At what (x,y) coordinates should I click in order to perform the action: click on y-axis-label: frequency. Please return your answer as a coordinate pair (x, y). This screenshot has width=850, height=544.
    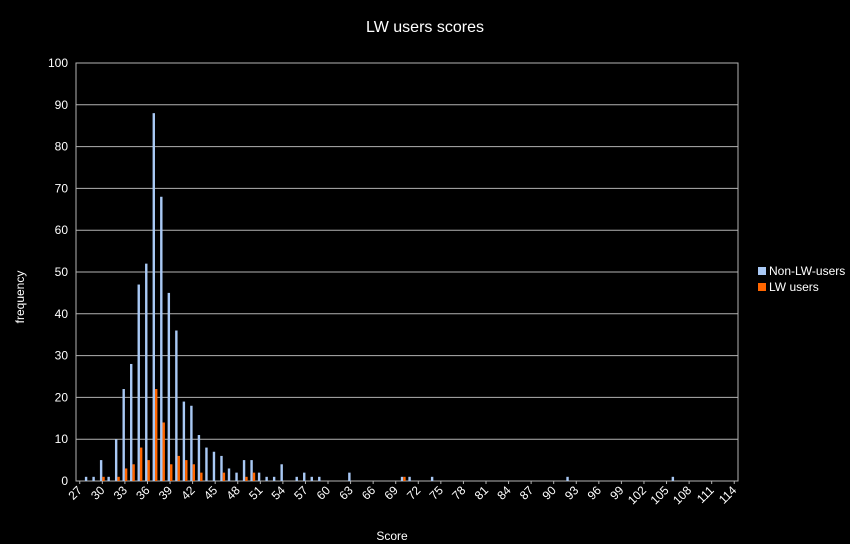
    Looking at the image, I should click on (20, 297).